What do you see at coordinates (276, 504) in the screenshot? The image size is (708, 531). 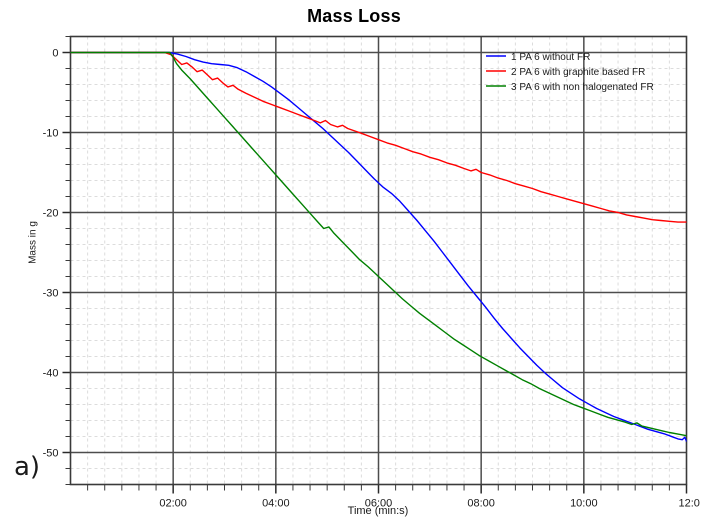 I see `x-tick-label: 04:00` at bounding box center [276, 504].